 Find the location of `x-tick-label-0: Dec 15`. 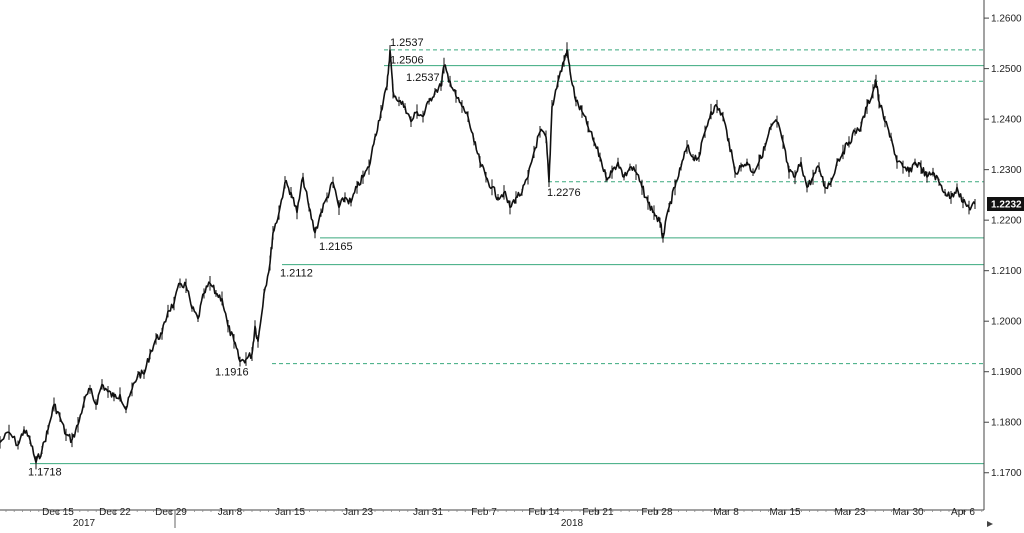

x-tick-label-0: Dec 15 is located at coordinates (58, 512).